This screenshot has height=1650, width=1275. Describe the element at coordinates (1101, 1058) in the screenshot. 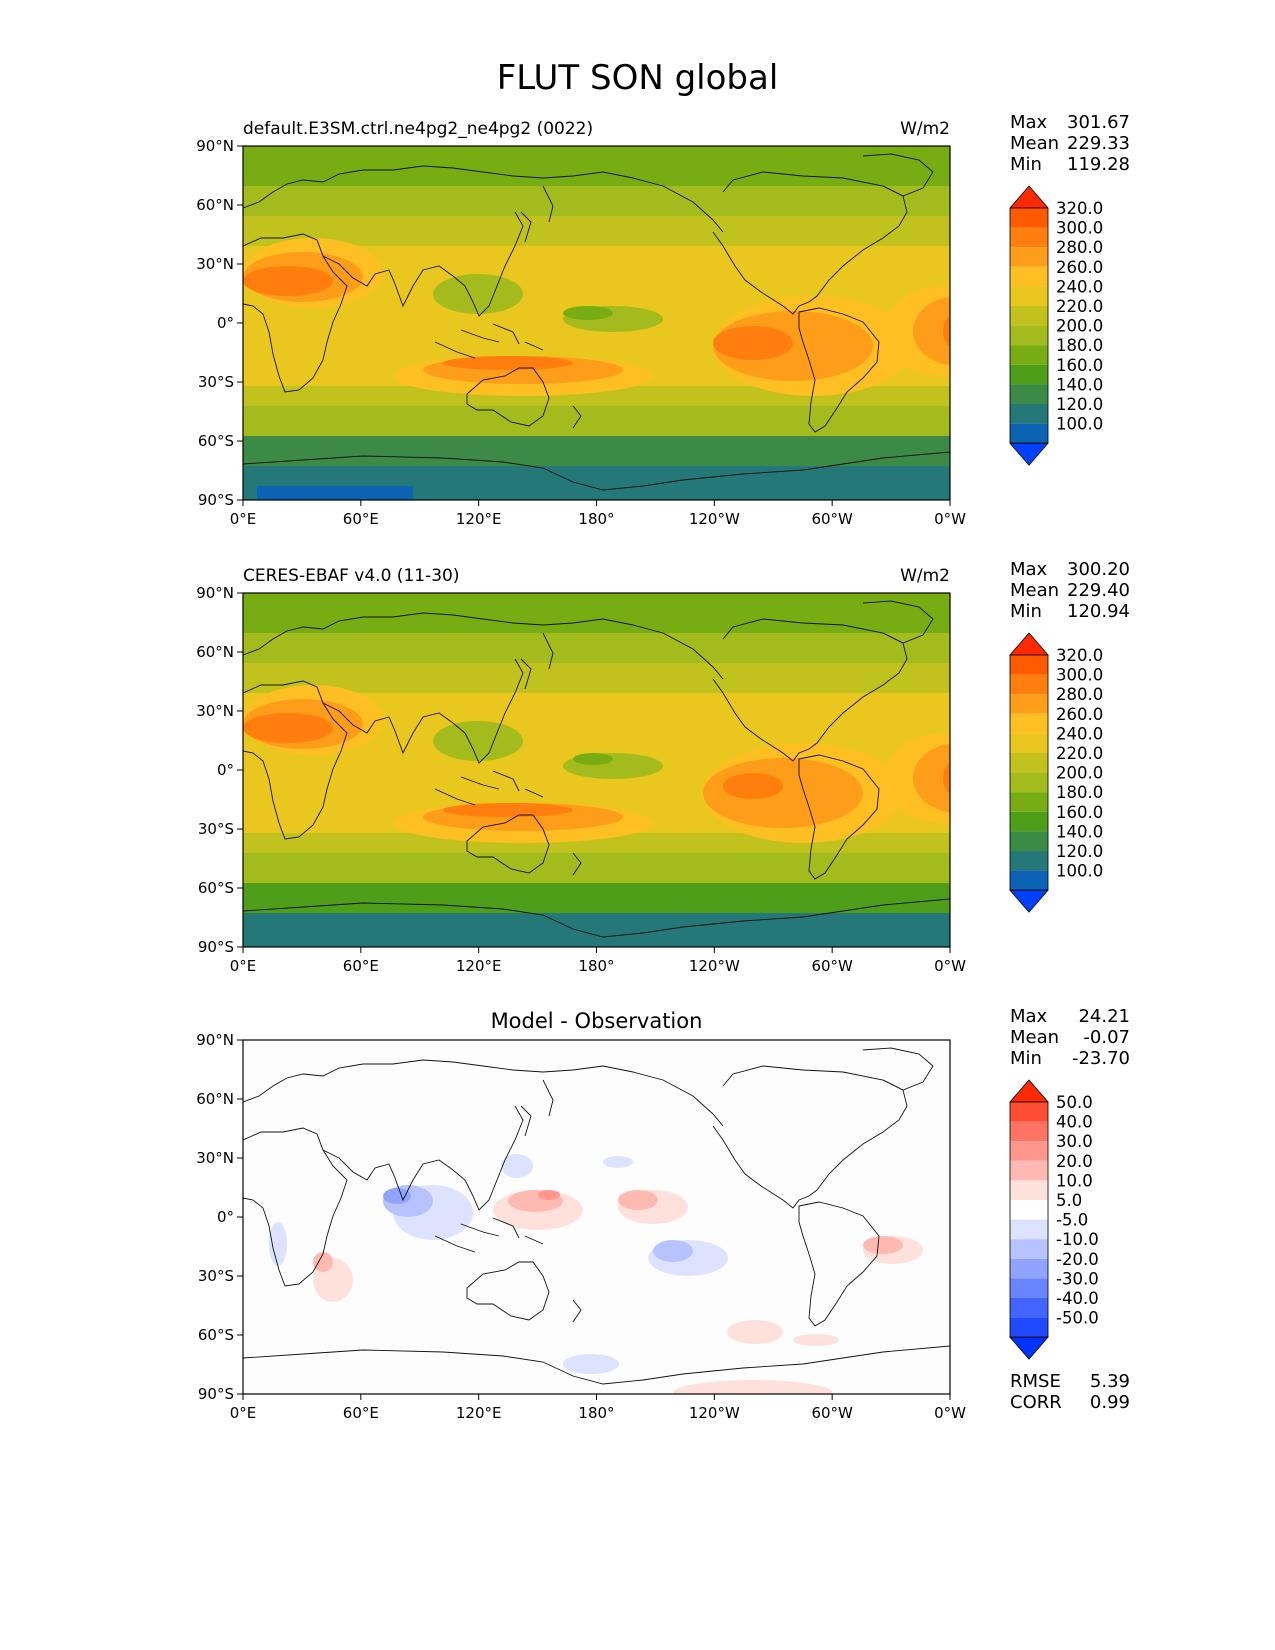

I see `stat-value: -23.70` at that location.